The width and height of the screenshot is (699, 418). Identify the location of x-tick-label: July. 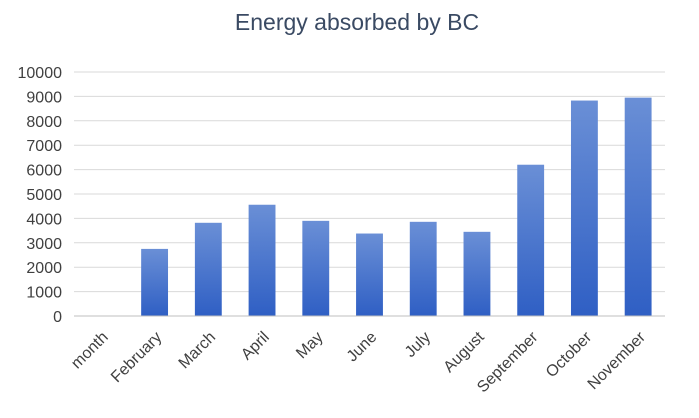
(418, 345).